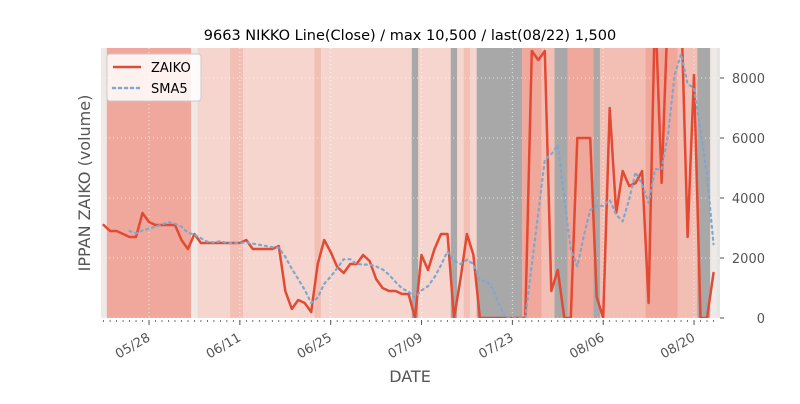 This screenshot has width=800, height=404. Describe the element at coordinates (678, 346) in the screenshot. I see `x-tick-label-6: 08/20` at that location.